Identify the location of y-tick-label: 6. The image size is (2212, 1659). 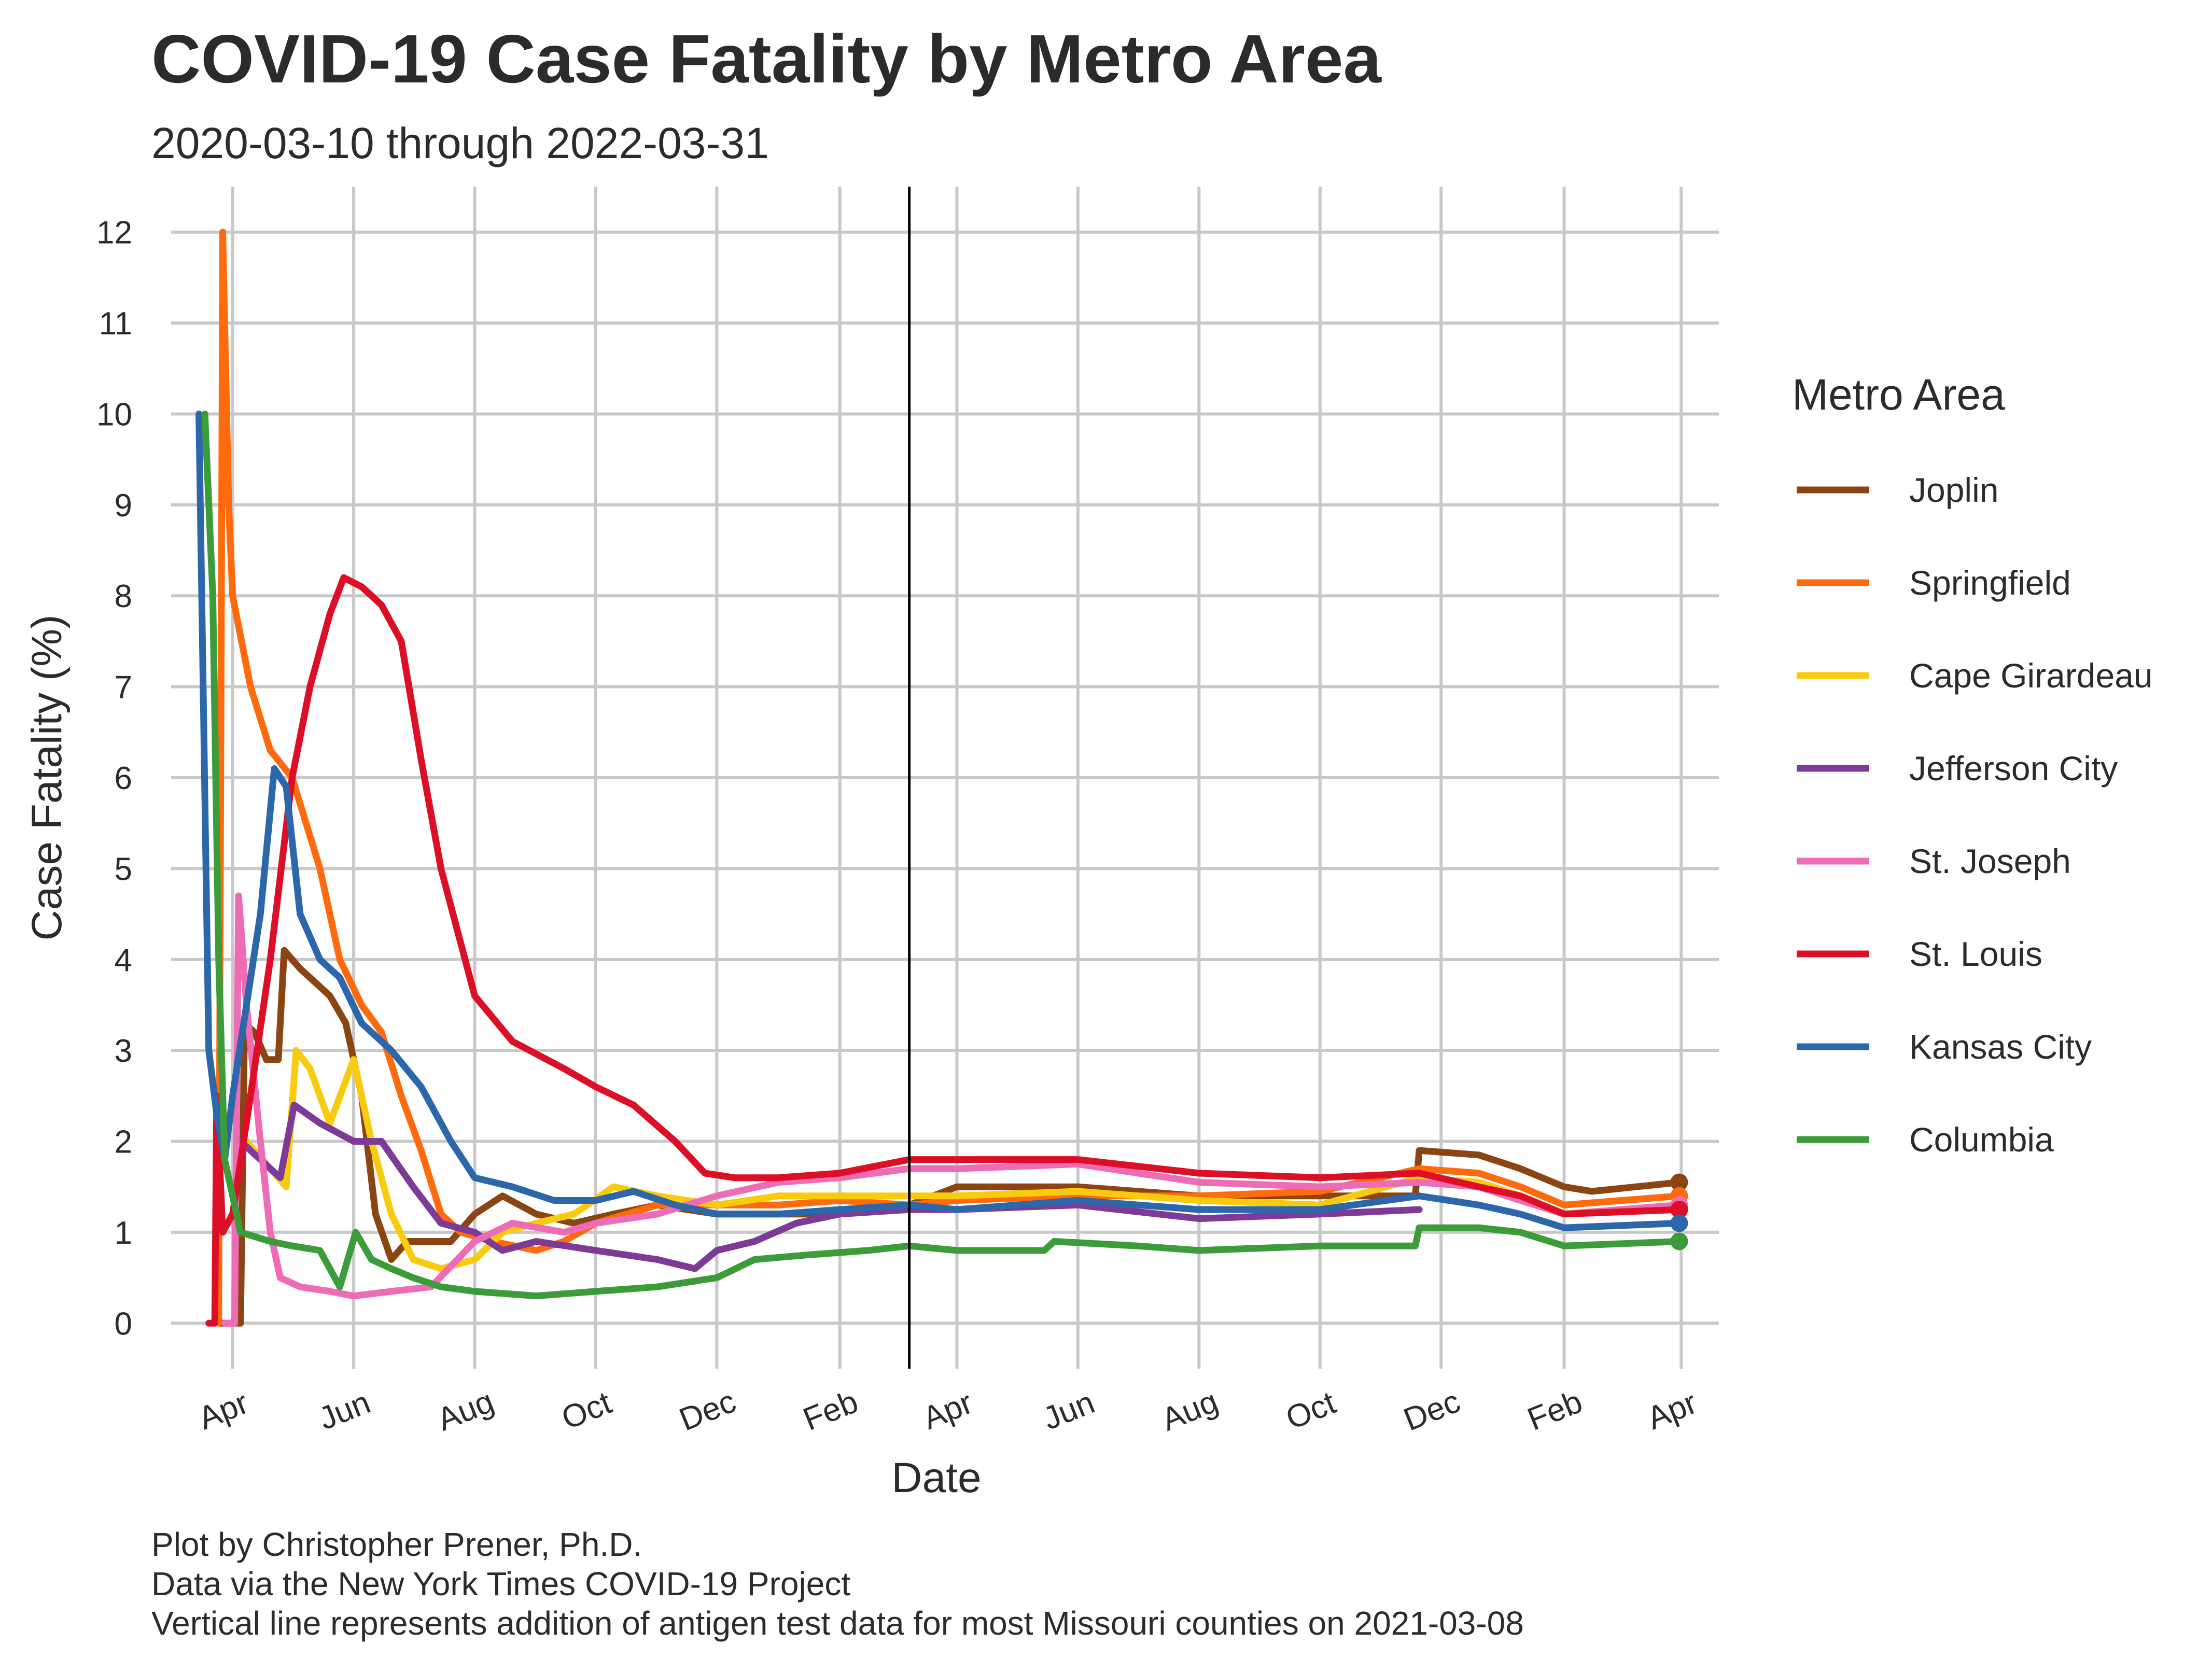
(123, 778).